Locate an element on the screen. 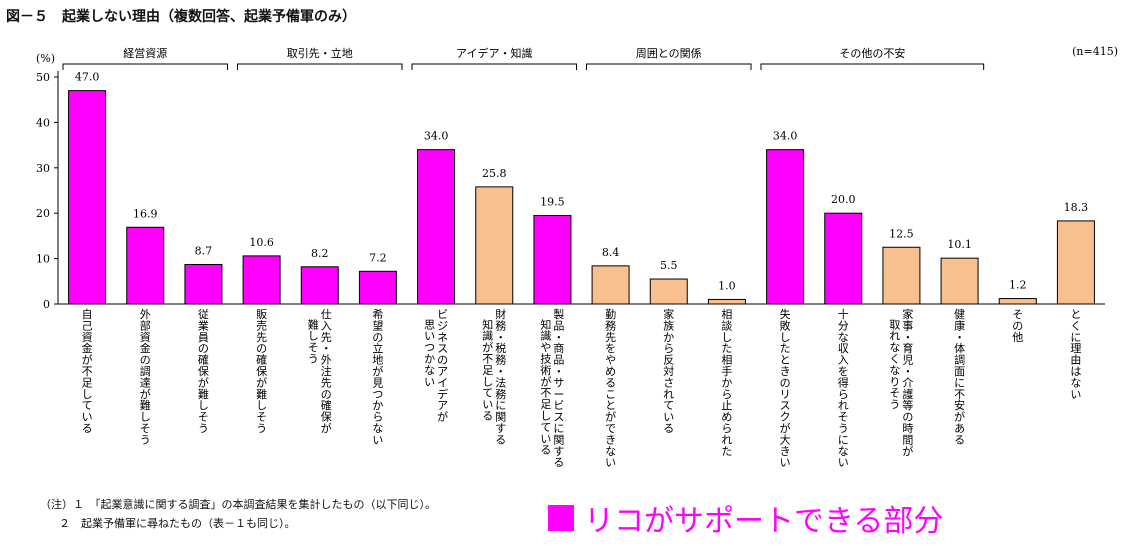 The width and height of the screenshot is (1137, 546). category-label: とくに理由はない is located at coordinates (1075, 354).